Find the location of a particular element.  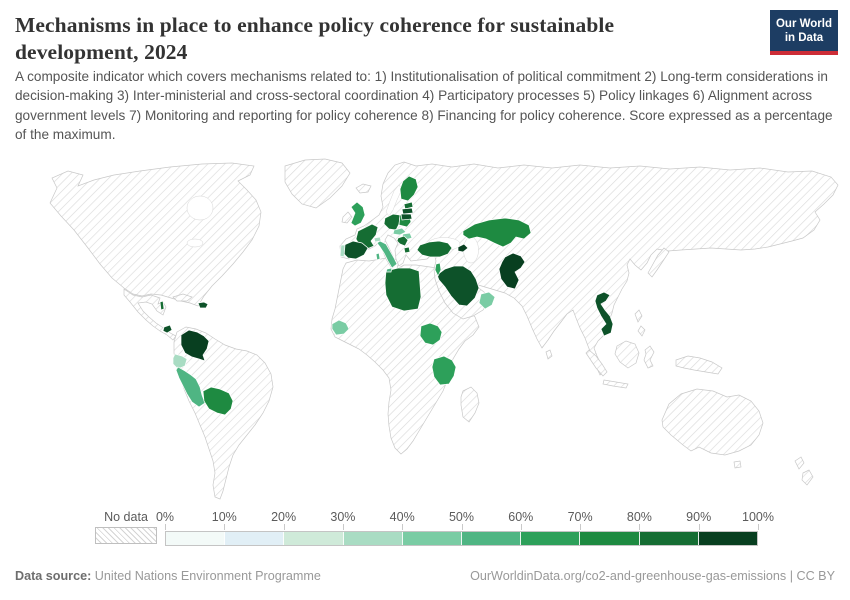

data-source-value: United Nations Environment Programme is located at coordinates (207, 576).